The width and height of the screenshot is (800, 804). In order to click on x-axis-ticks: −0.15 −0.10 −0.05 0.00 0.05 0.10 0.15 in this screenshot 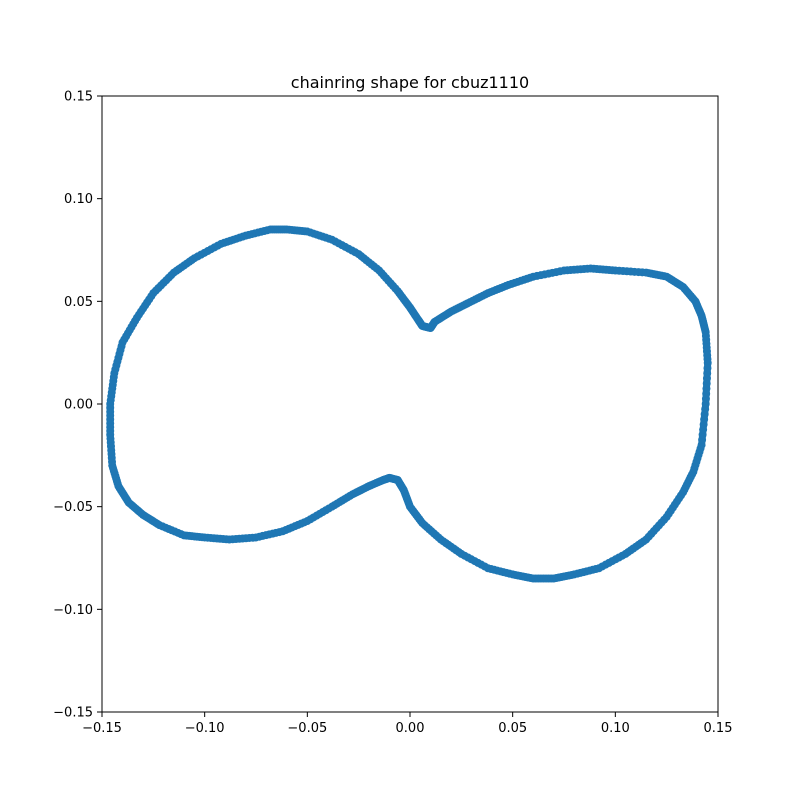, I will do `click(407, 724)`.